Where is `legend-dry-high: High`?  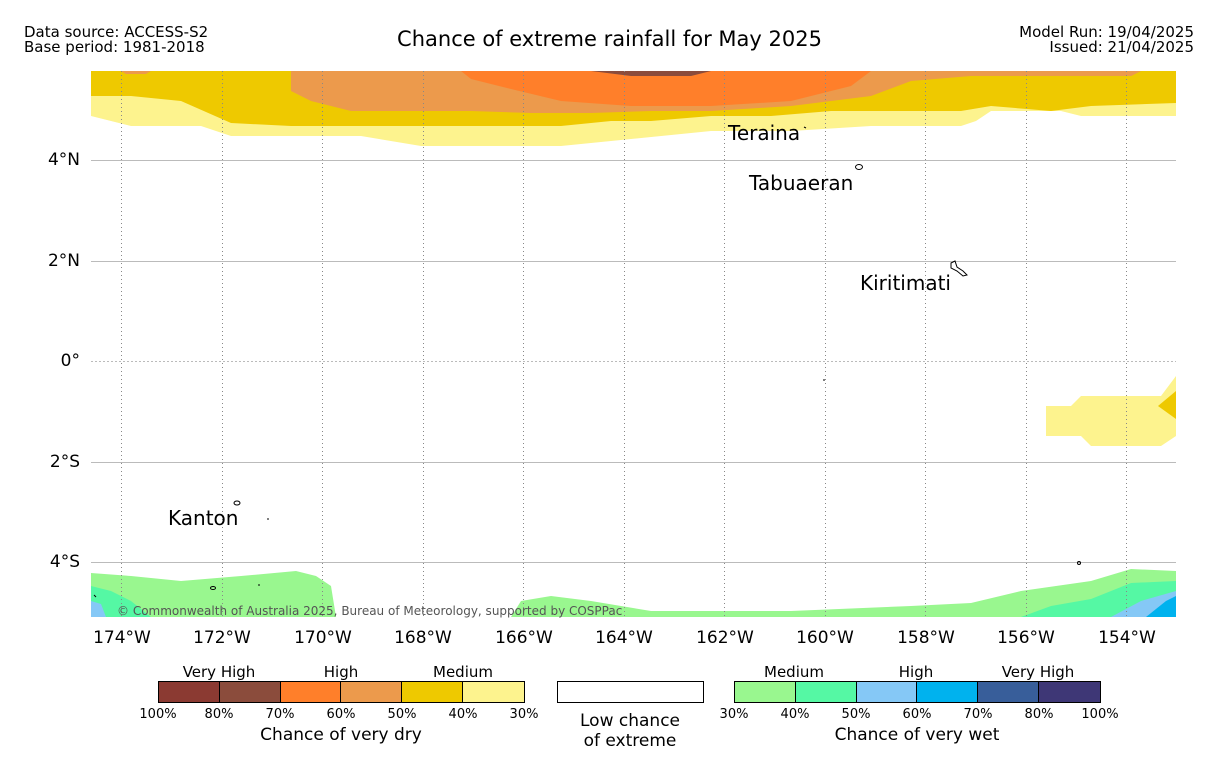 legend-dry-high: High is located at coordinates (341, 672).